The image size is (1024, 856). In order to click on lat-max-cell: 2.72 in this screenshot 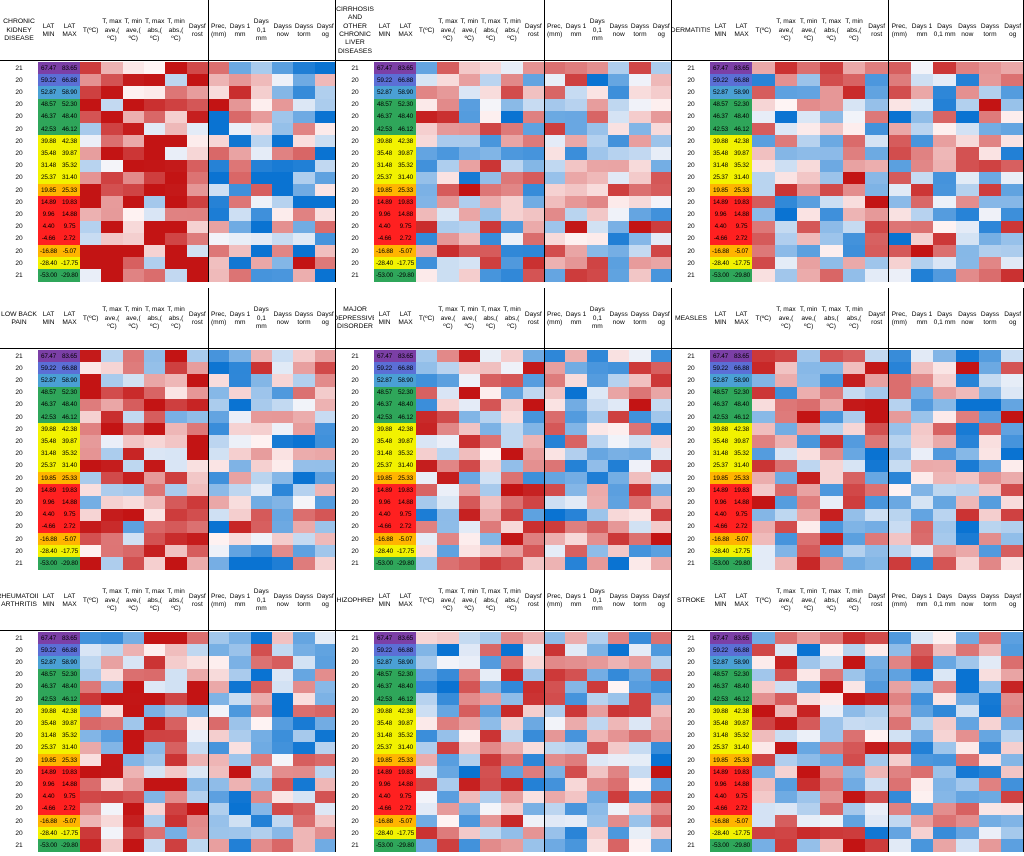, I will do `click(741, 526)`.